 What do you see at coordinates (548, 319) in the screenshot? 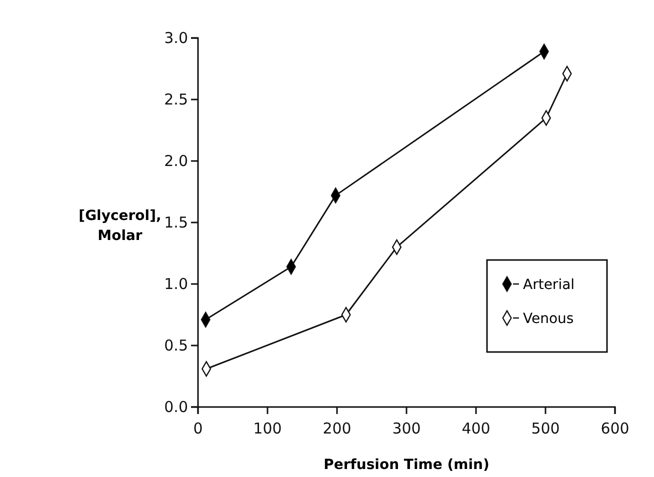
I see `legend-label: Venous` at bounding box center [548, 319].